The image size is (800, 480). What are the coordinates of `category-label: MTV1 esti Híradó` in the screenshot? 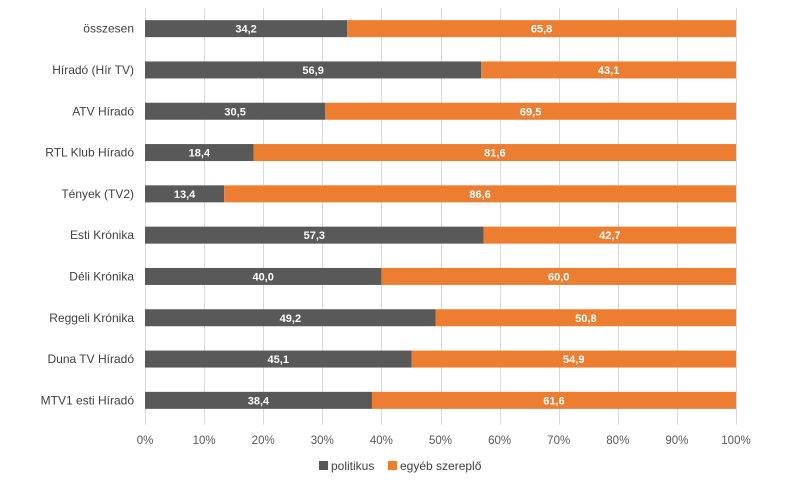 It's located at (88, 400).